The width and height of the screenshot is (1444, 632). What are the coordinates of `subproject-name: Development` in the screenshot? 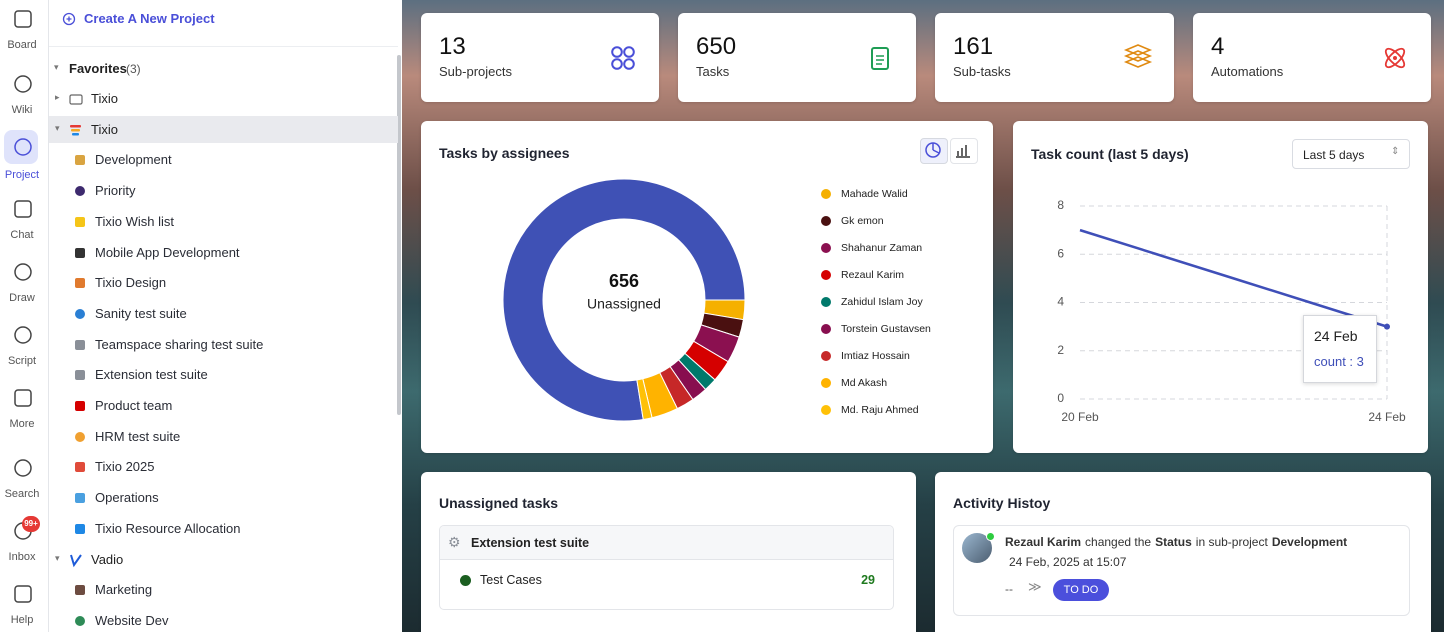 It's located at (133, 160).